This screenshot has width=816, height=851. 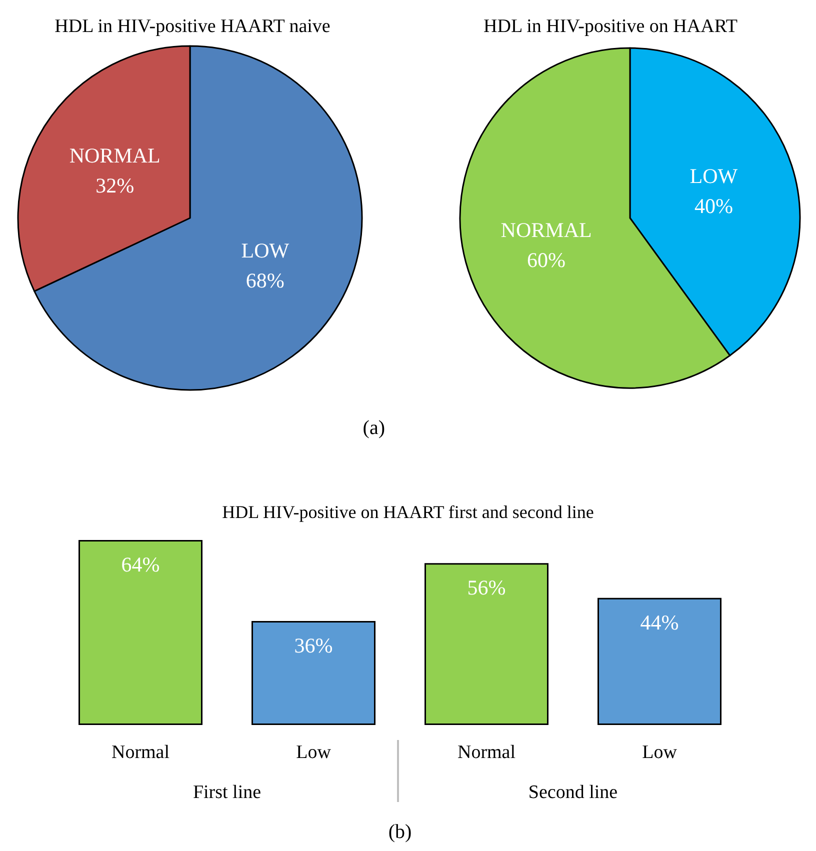 What do you see at coordinates (546, 260) in the screenshot?
I see `data-label: 60%` at bounding box center [546, 260].